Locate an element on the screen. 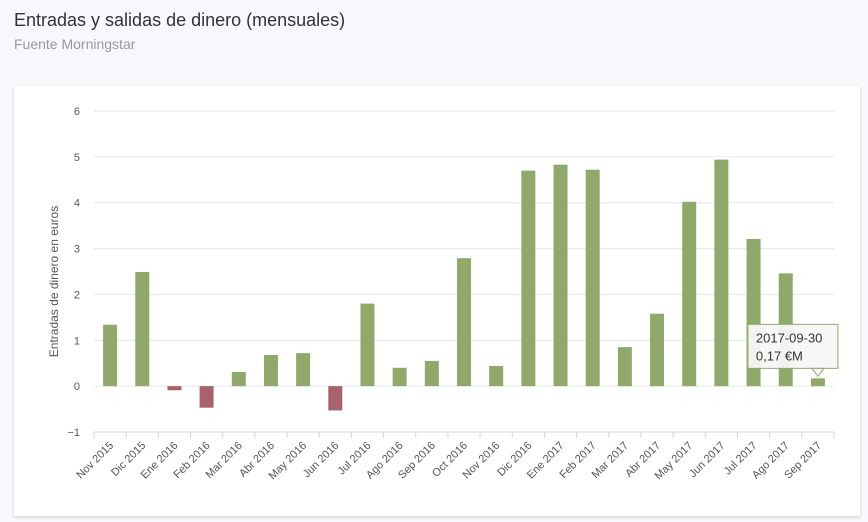 The width and height of the screenshot is (868, 522). y-tick-label: 1 is located at coordinates (77, 341).